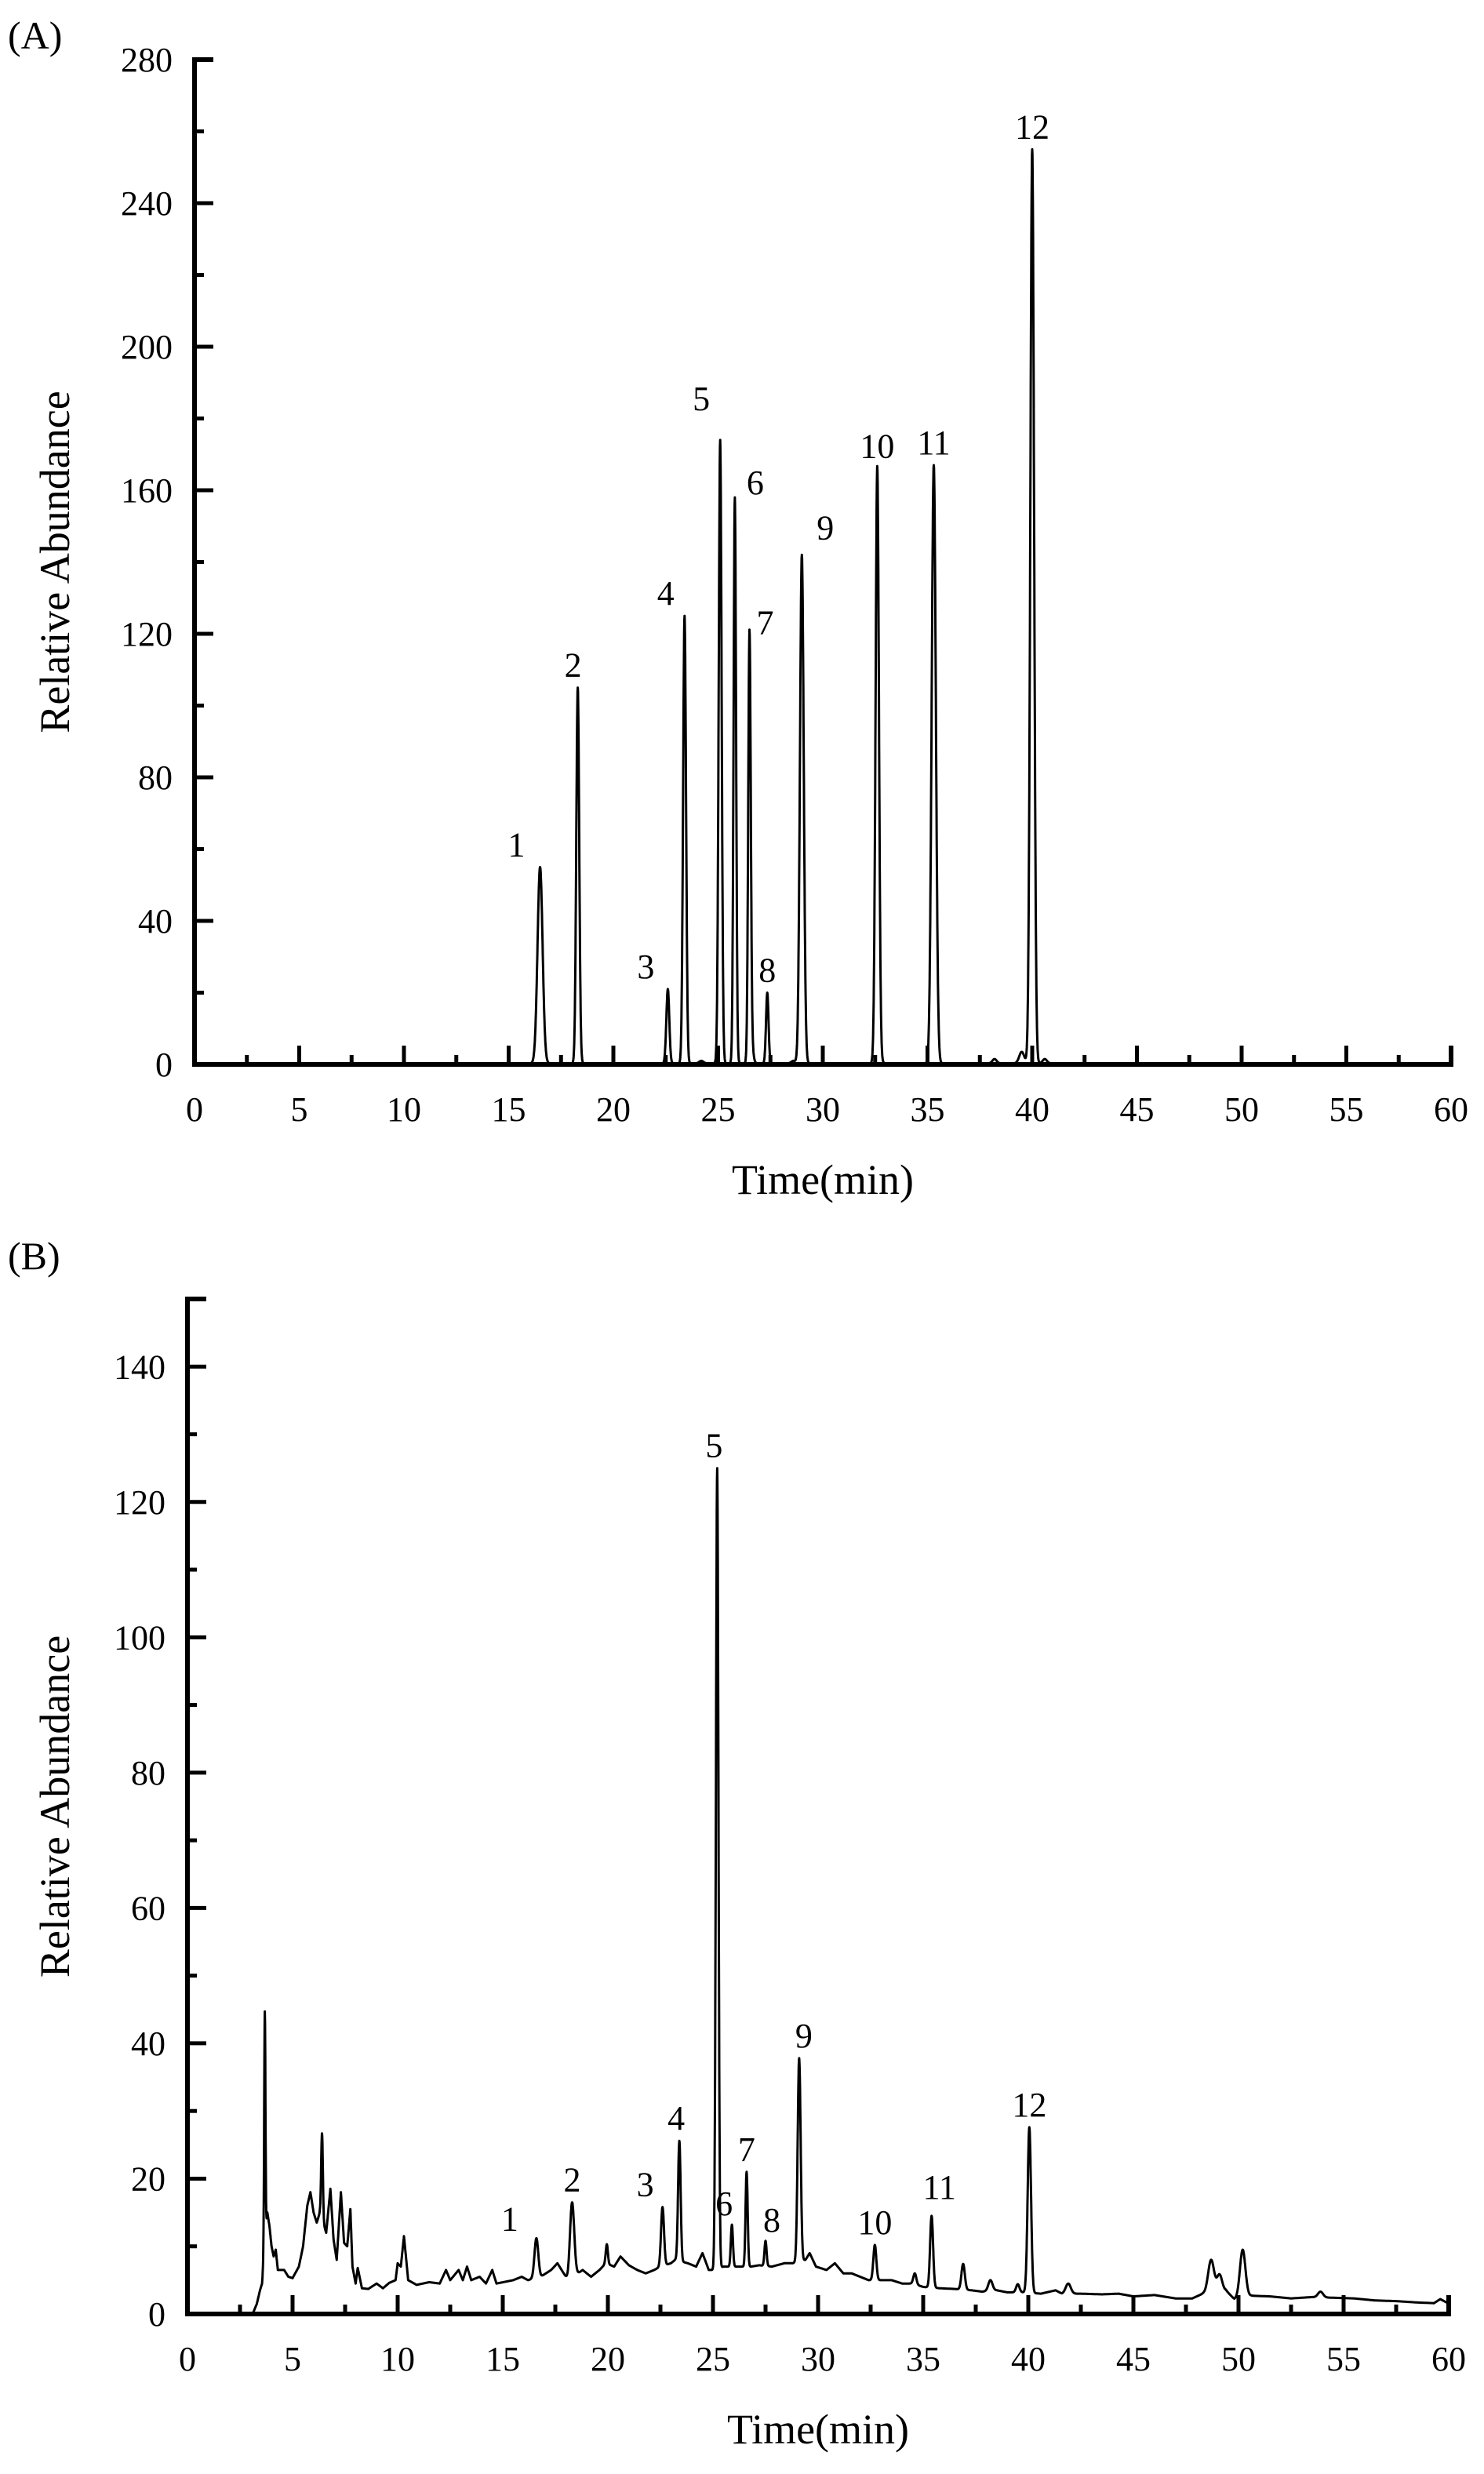  What do you see at coordinates (147, 203) in the screenshot?
I see `y-tick-label: 240` at bounding box center [147, 203].